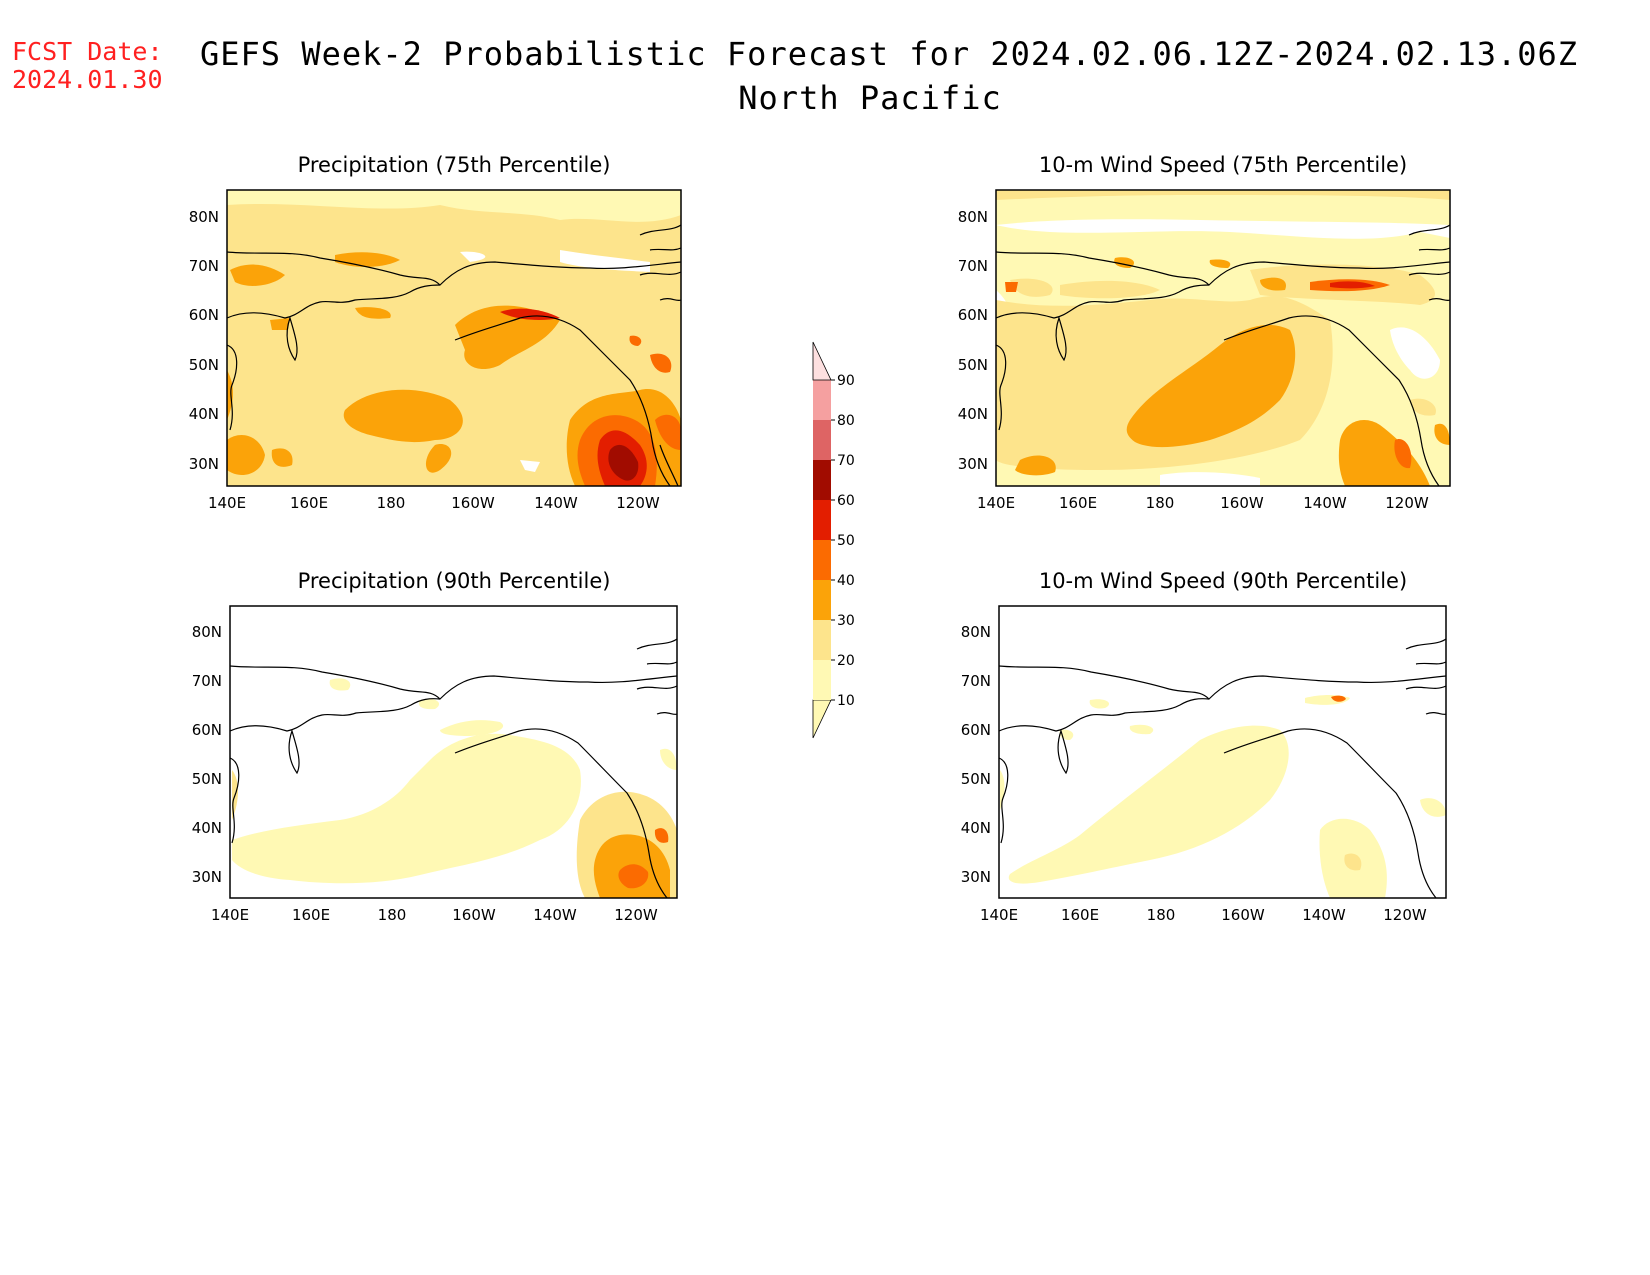  I want to click on fcst-date-value: 2024.01.30, so click(87, 79).